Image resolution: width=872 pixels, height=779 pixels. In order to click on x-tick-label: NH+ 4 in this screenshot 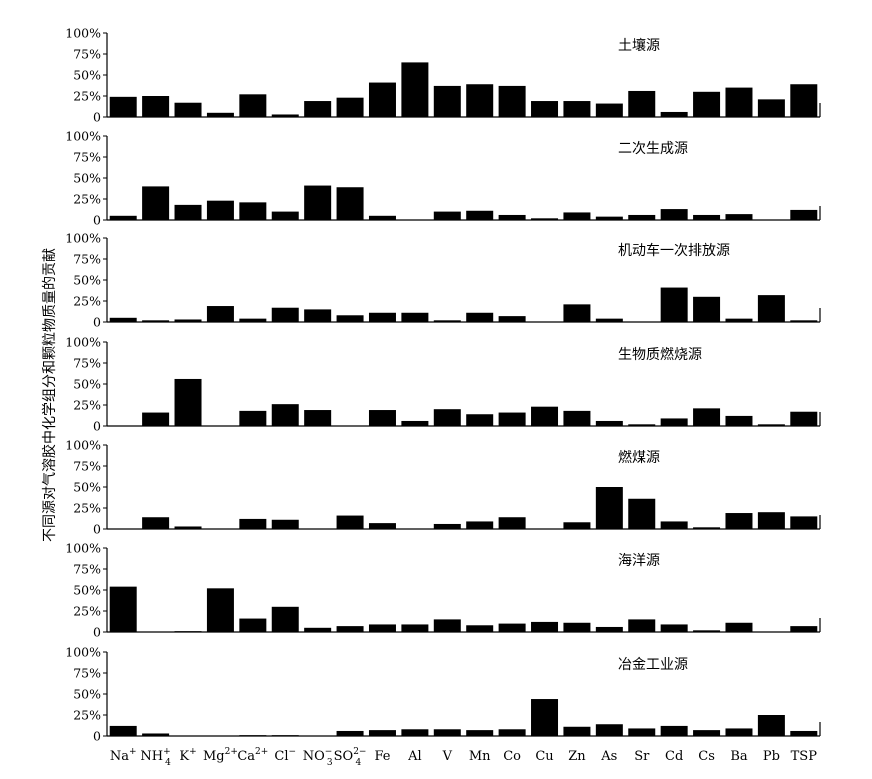, I will do `click(155, 757)`.